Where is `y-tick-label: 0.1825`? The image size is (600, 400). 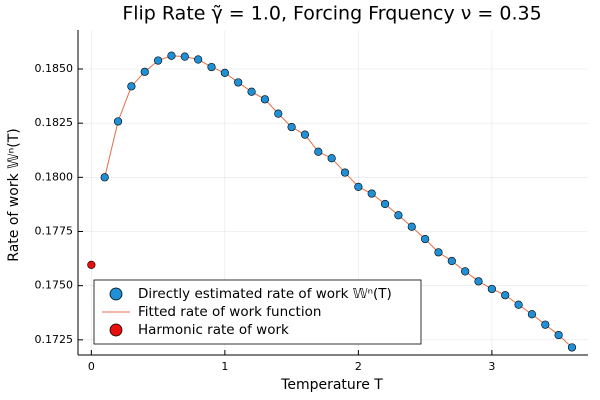 y-tick-label: 0.1825 is located at coordinates (54, 122).